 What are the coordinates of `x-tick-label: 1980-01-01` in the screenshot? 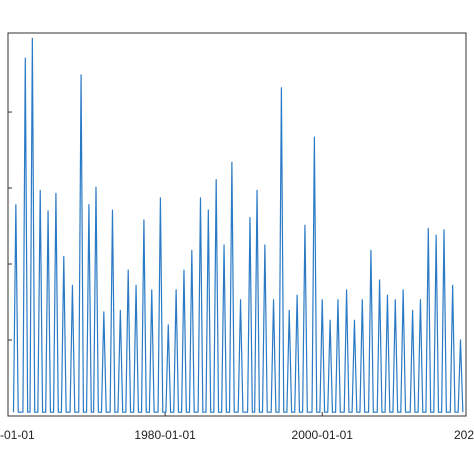 It's located at (165, 435).